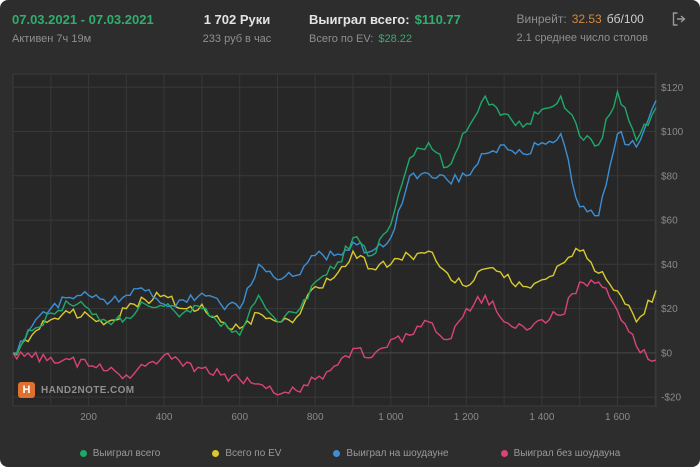 The image size is (700, 467). I want to click on hand2note-logo: H HAND2NOTE.COM, so click(76, 390).